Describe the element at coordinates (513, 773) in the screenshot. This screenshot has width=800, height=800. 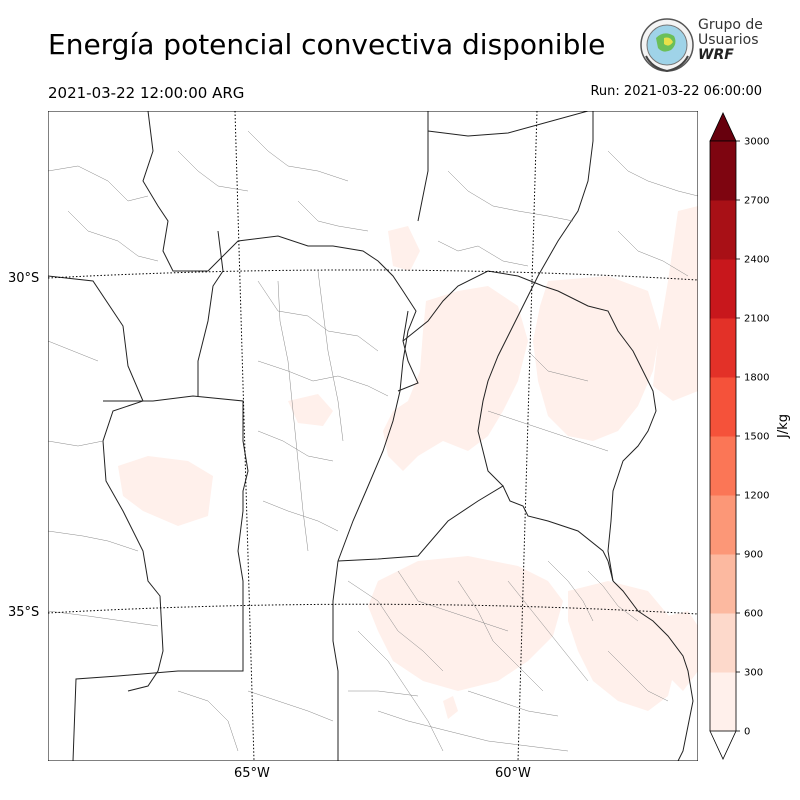
I see `lon-label-60w: 60°W` at that location.